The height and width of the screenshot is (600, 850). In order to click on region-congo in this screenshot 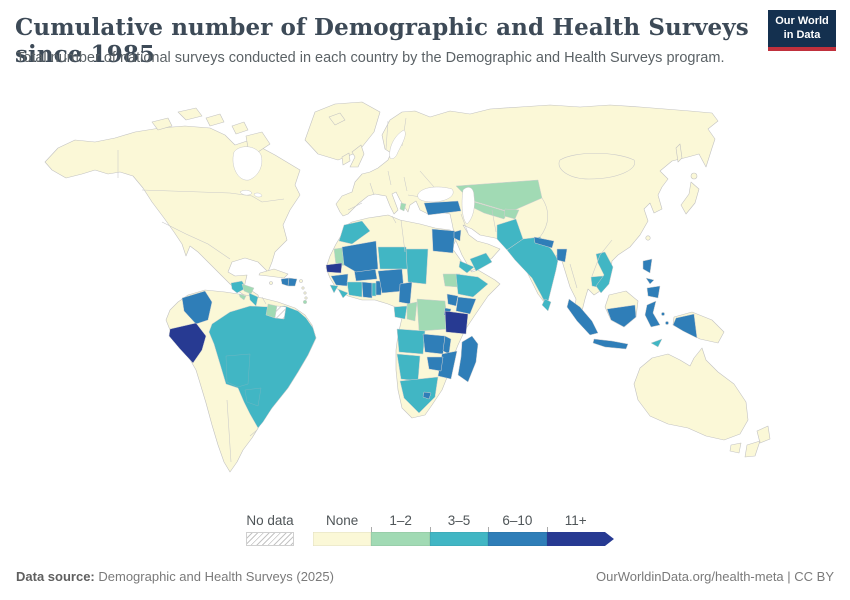, I will do `click(412, 311)`.